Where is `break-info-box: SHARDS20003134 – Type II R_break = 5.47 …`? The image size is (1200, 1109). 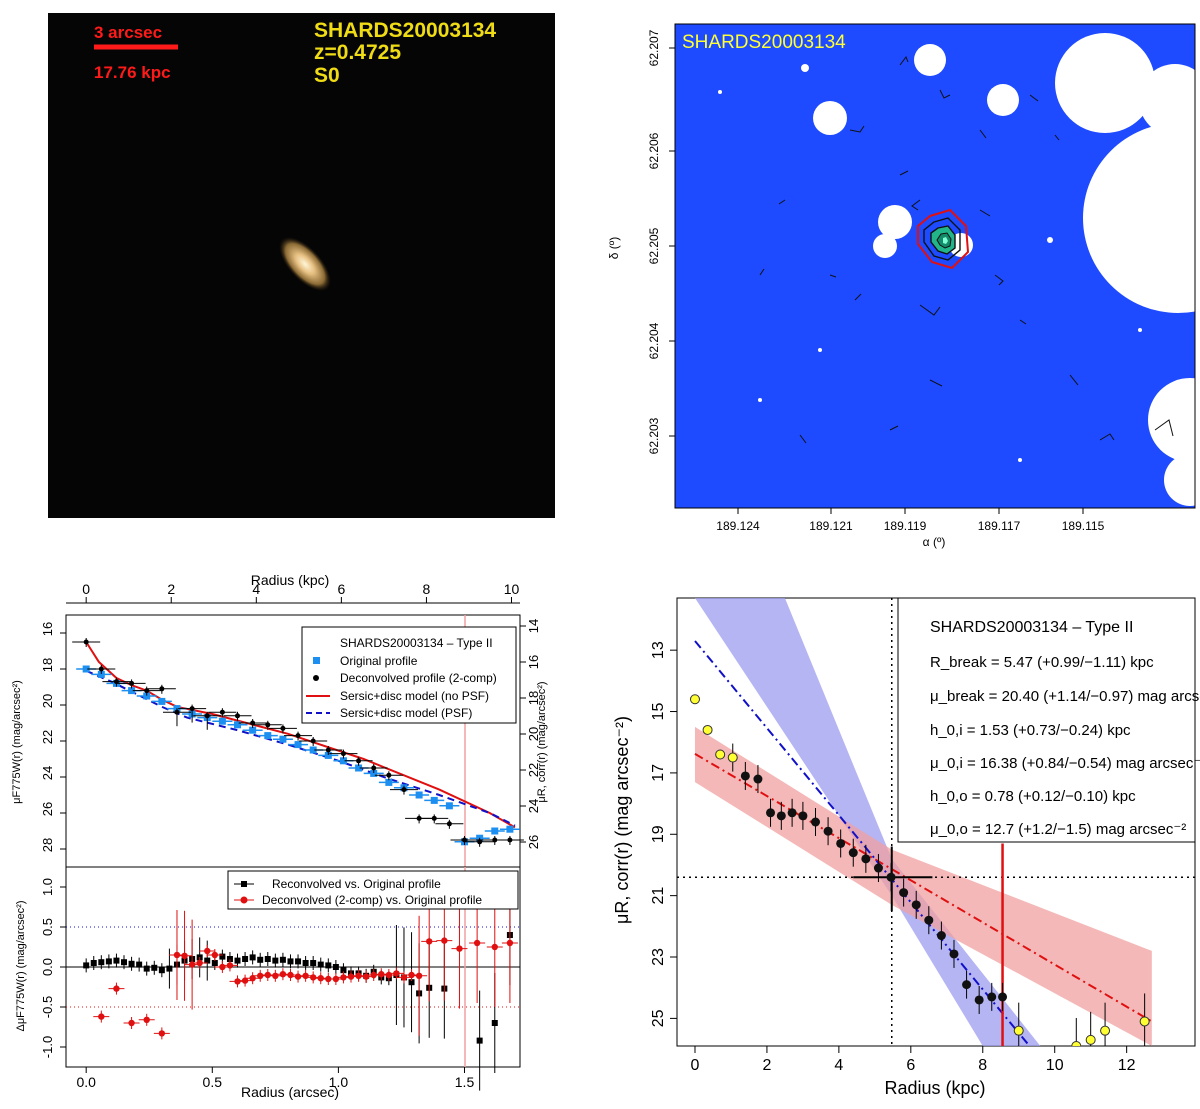
break-info-box: SHARDS20003134 – Type II R_break = 5.47 … is located at coordinates (1048, 720).